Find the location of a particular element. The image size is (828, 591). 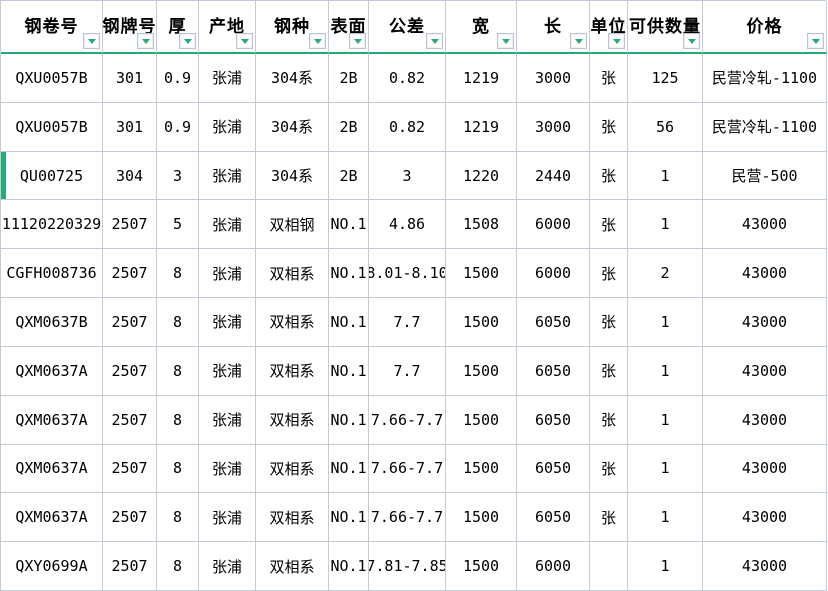

filter-button-grade is located at coordinates (145, 41).